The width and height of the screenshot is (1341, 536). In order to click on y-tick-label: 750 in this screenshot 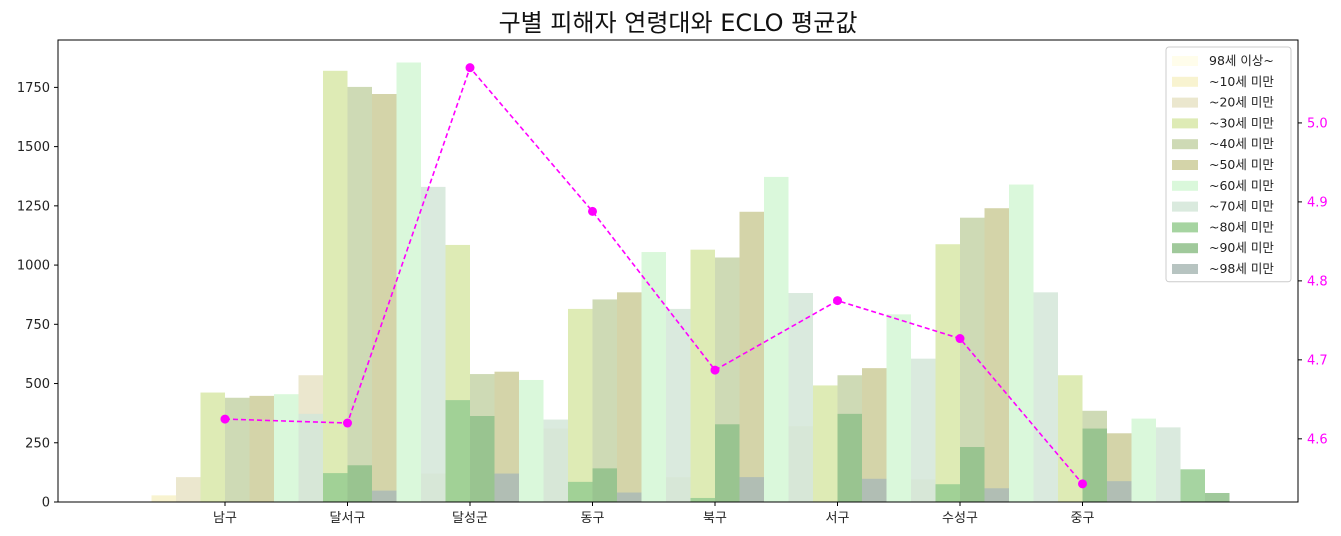, I will do `click(37, 325)`.